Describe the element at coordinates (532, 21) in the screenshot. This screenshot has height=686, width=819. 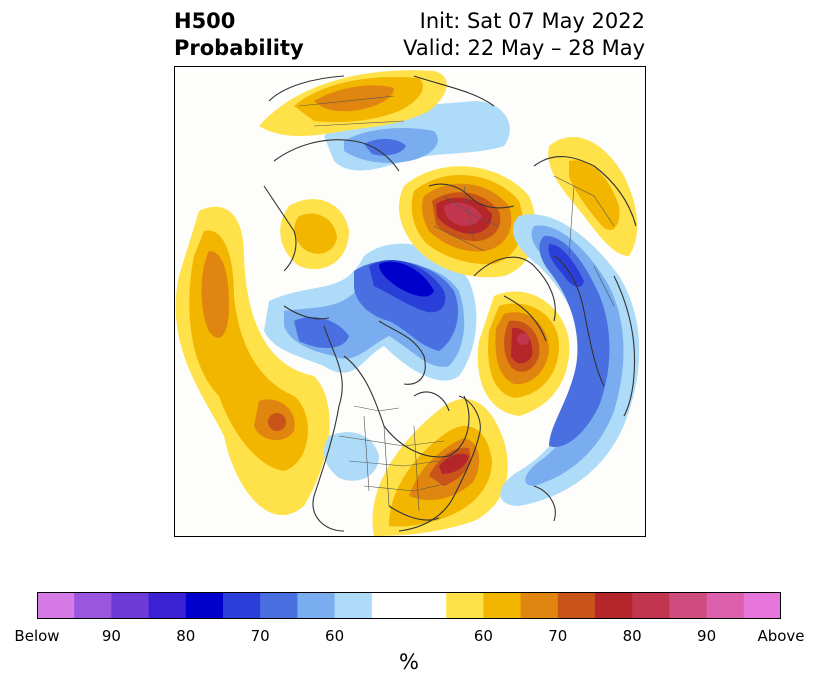
I see `init-date-label: Init: Sat 07 May 2022` at that location.